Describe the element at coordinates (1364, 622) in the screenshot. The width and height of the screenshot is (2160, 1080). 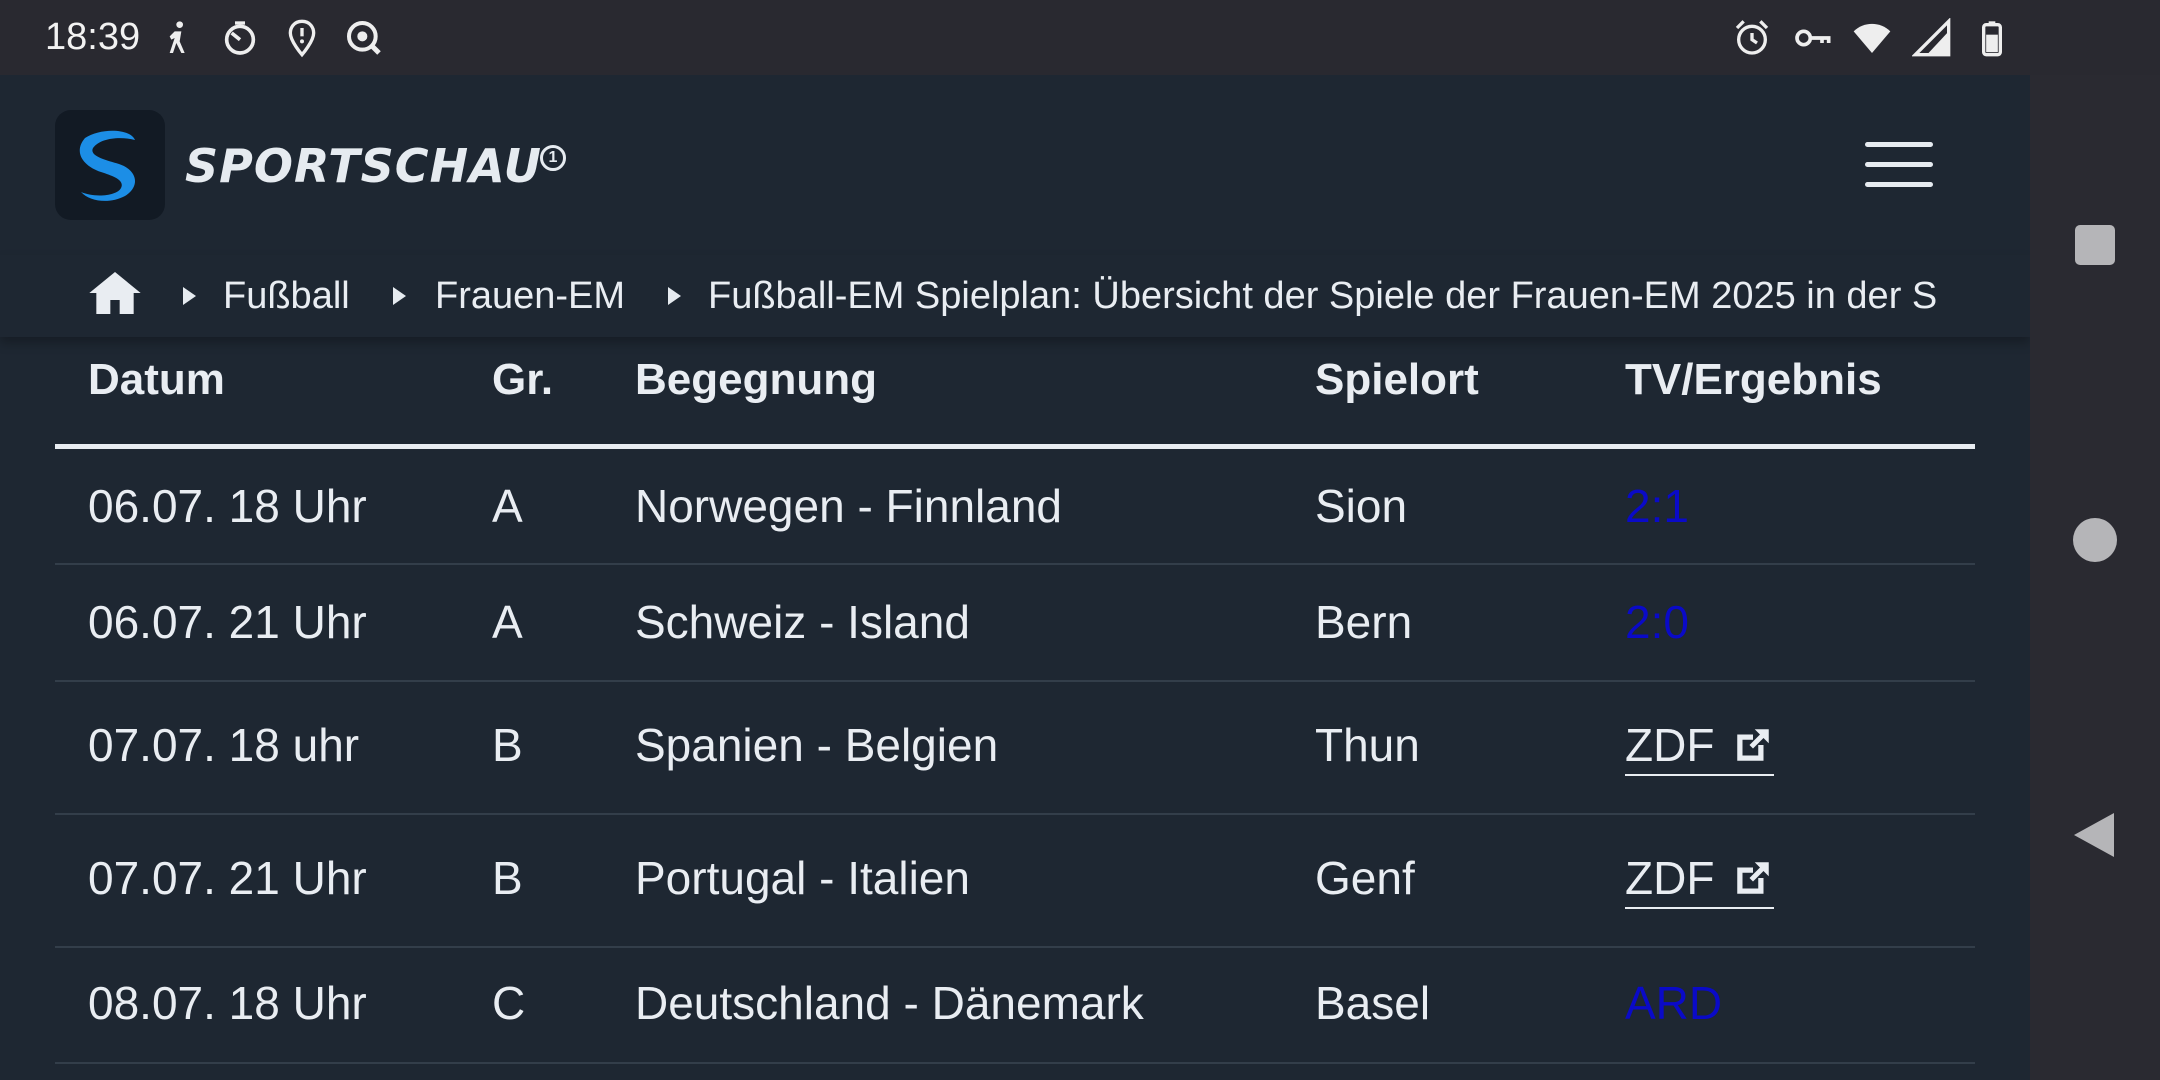
I see `cell-venue: Bern` at that location.